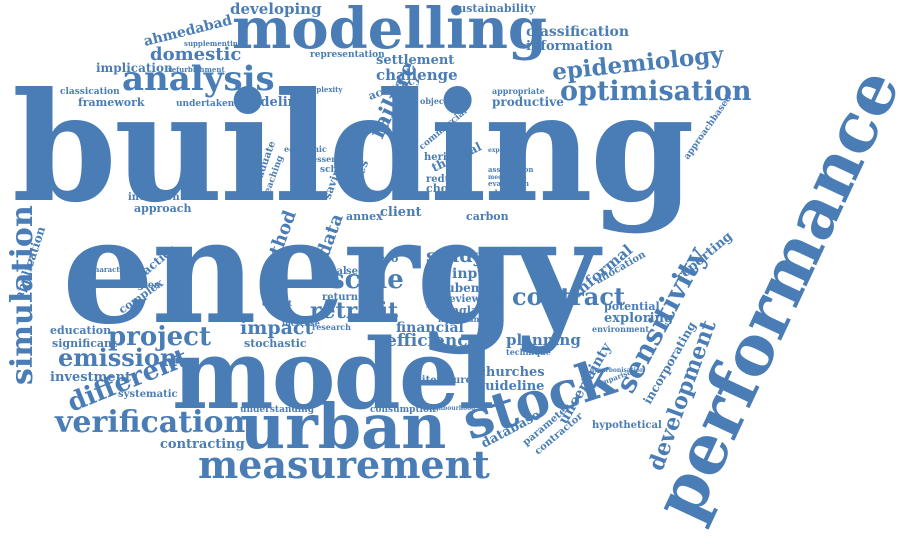 The width and height of the screenshot is (900, 544). Describe the element at coordinates (117, 269) in the screenshot. I see `word-characteristic: characteristic` at that location.